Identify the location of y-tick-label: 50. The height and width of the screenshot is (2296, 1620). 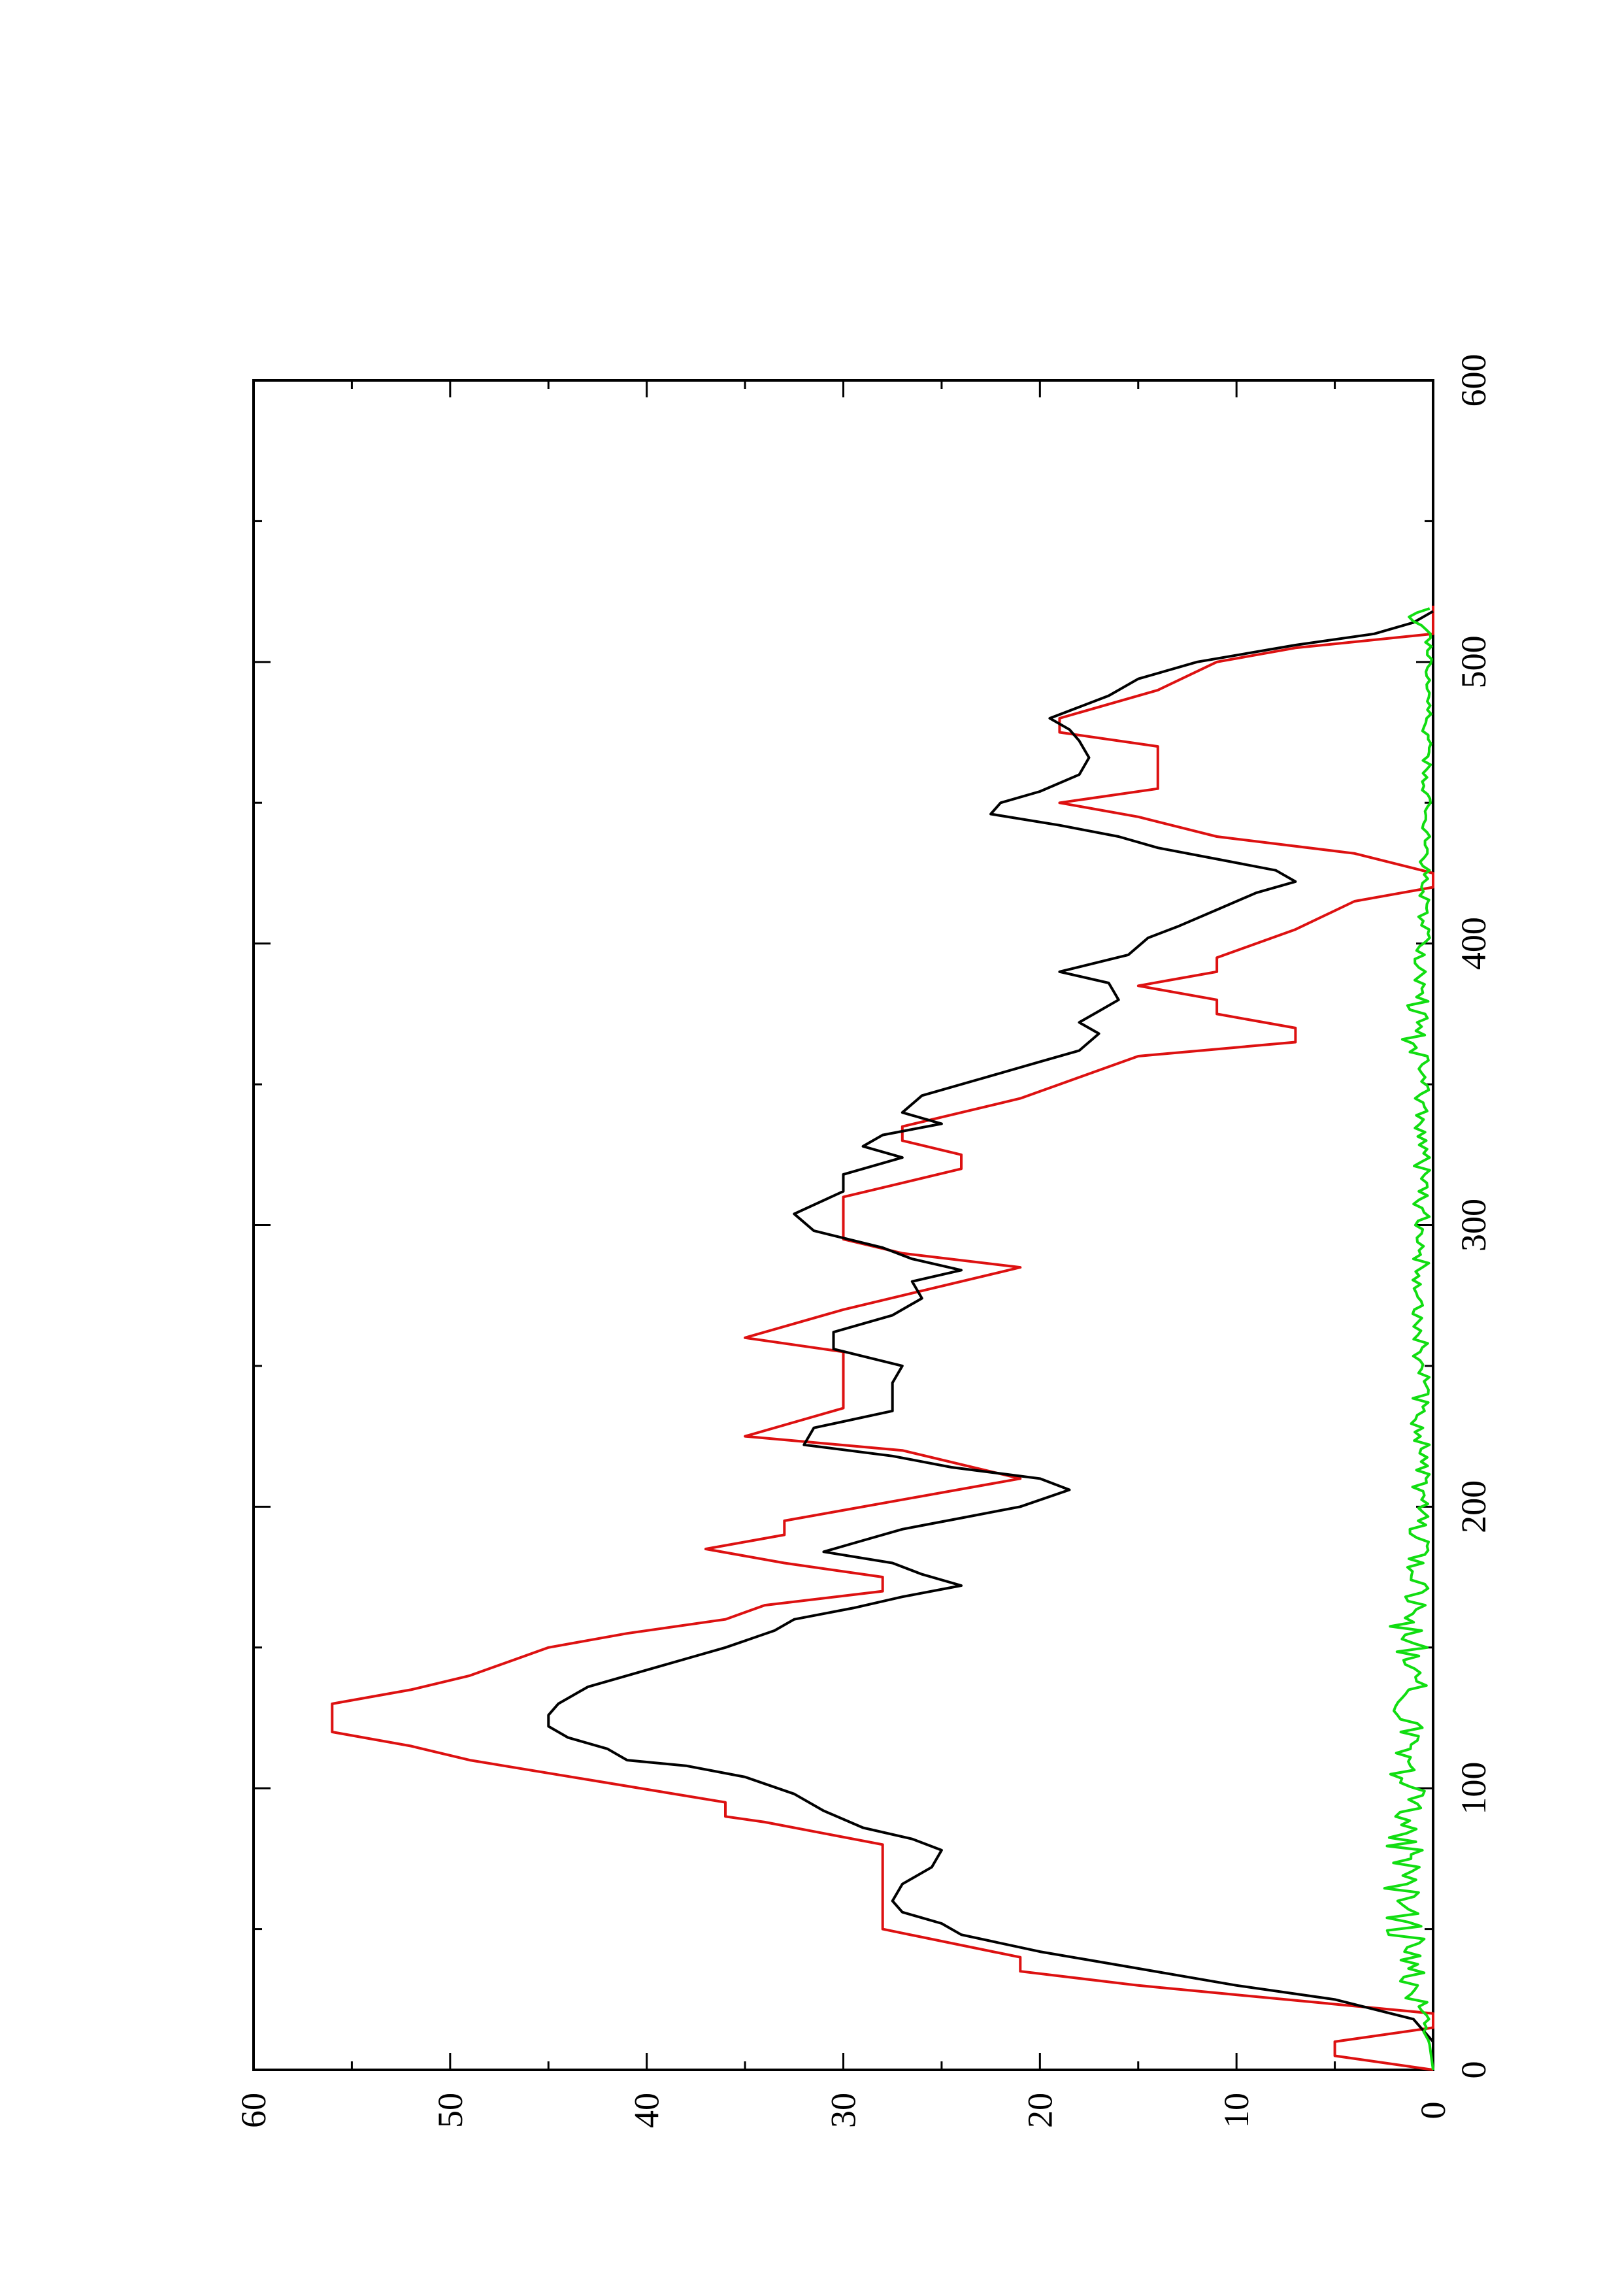
(450, 2110).